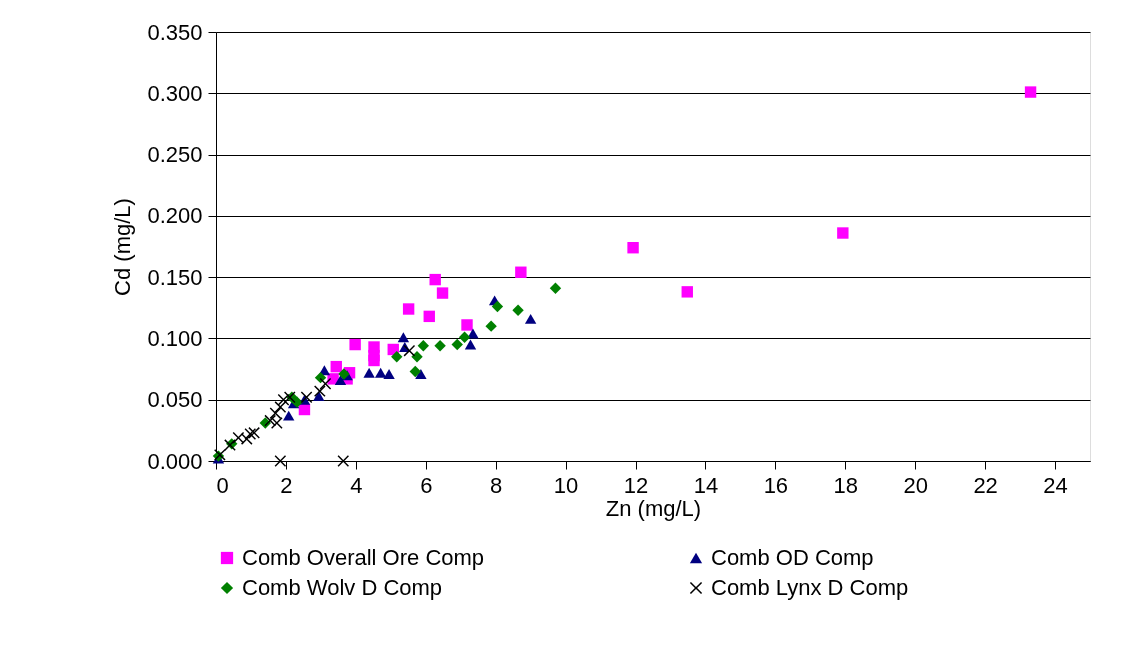 Image resolution: width=1138 pixels, height=660 pixels. I want to click on y-tick-label: 0.150, so click(175, 277).